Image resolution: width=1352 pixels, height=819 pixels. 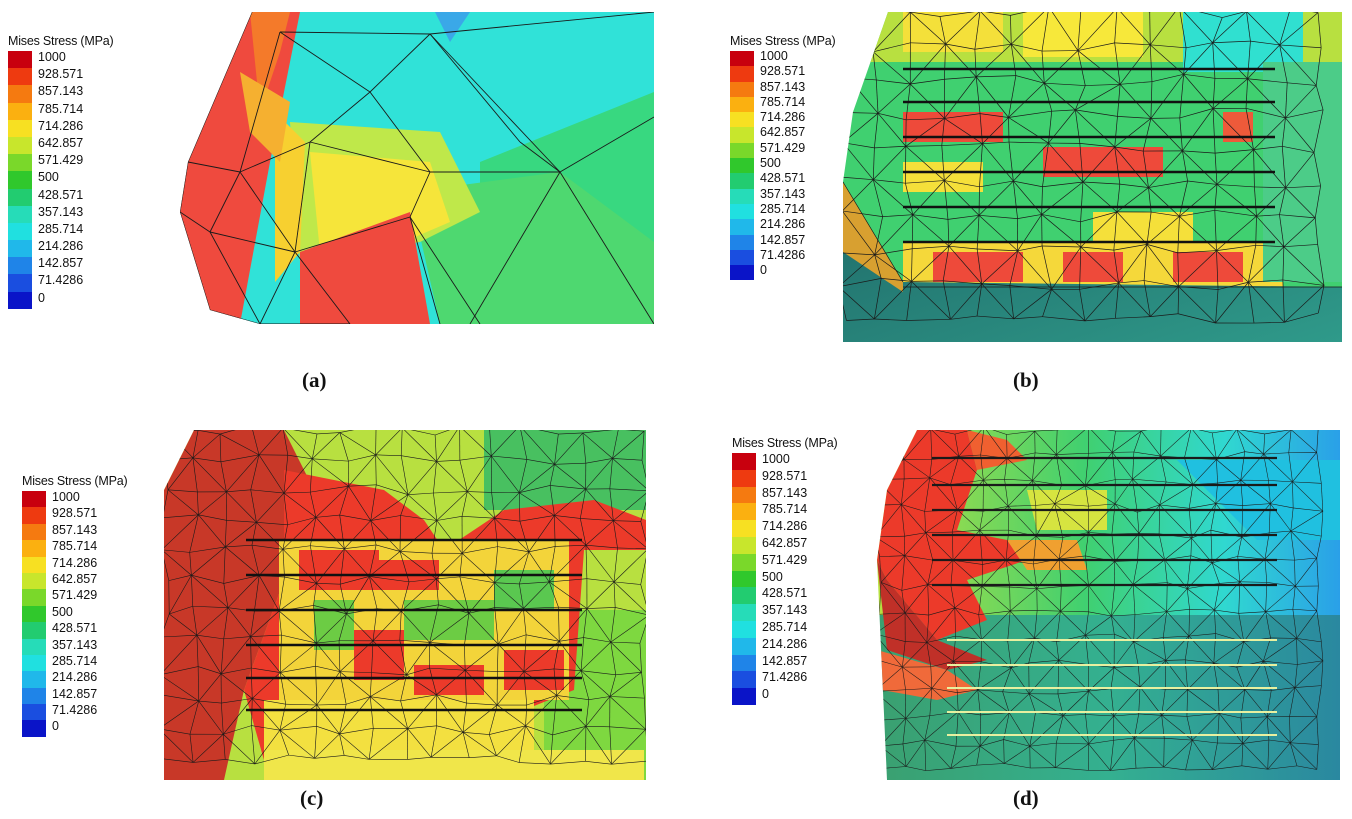 I want to click on legend-label: 714.286, so click(x=61, y=125).